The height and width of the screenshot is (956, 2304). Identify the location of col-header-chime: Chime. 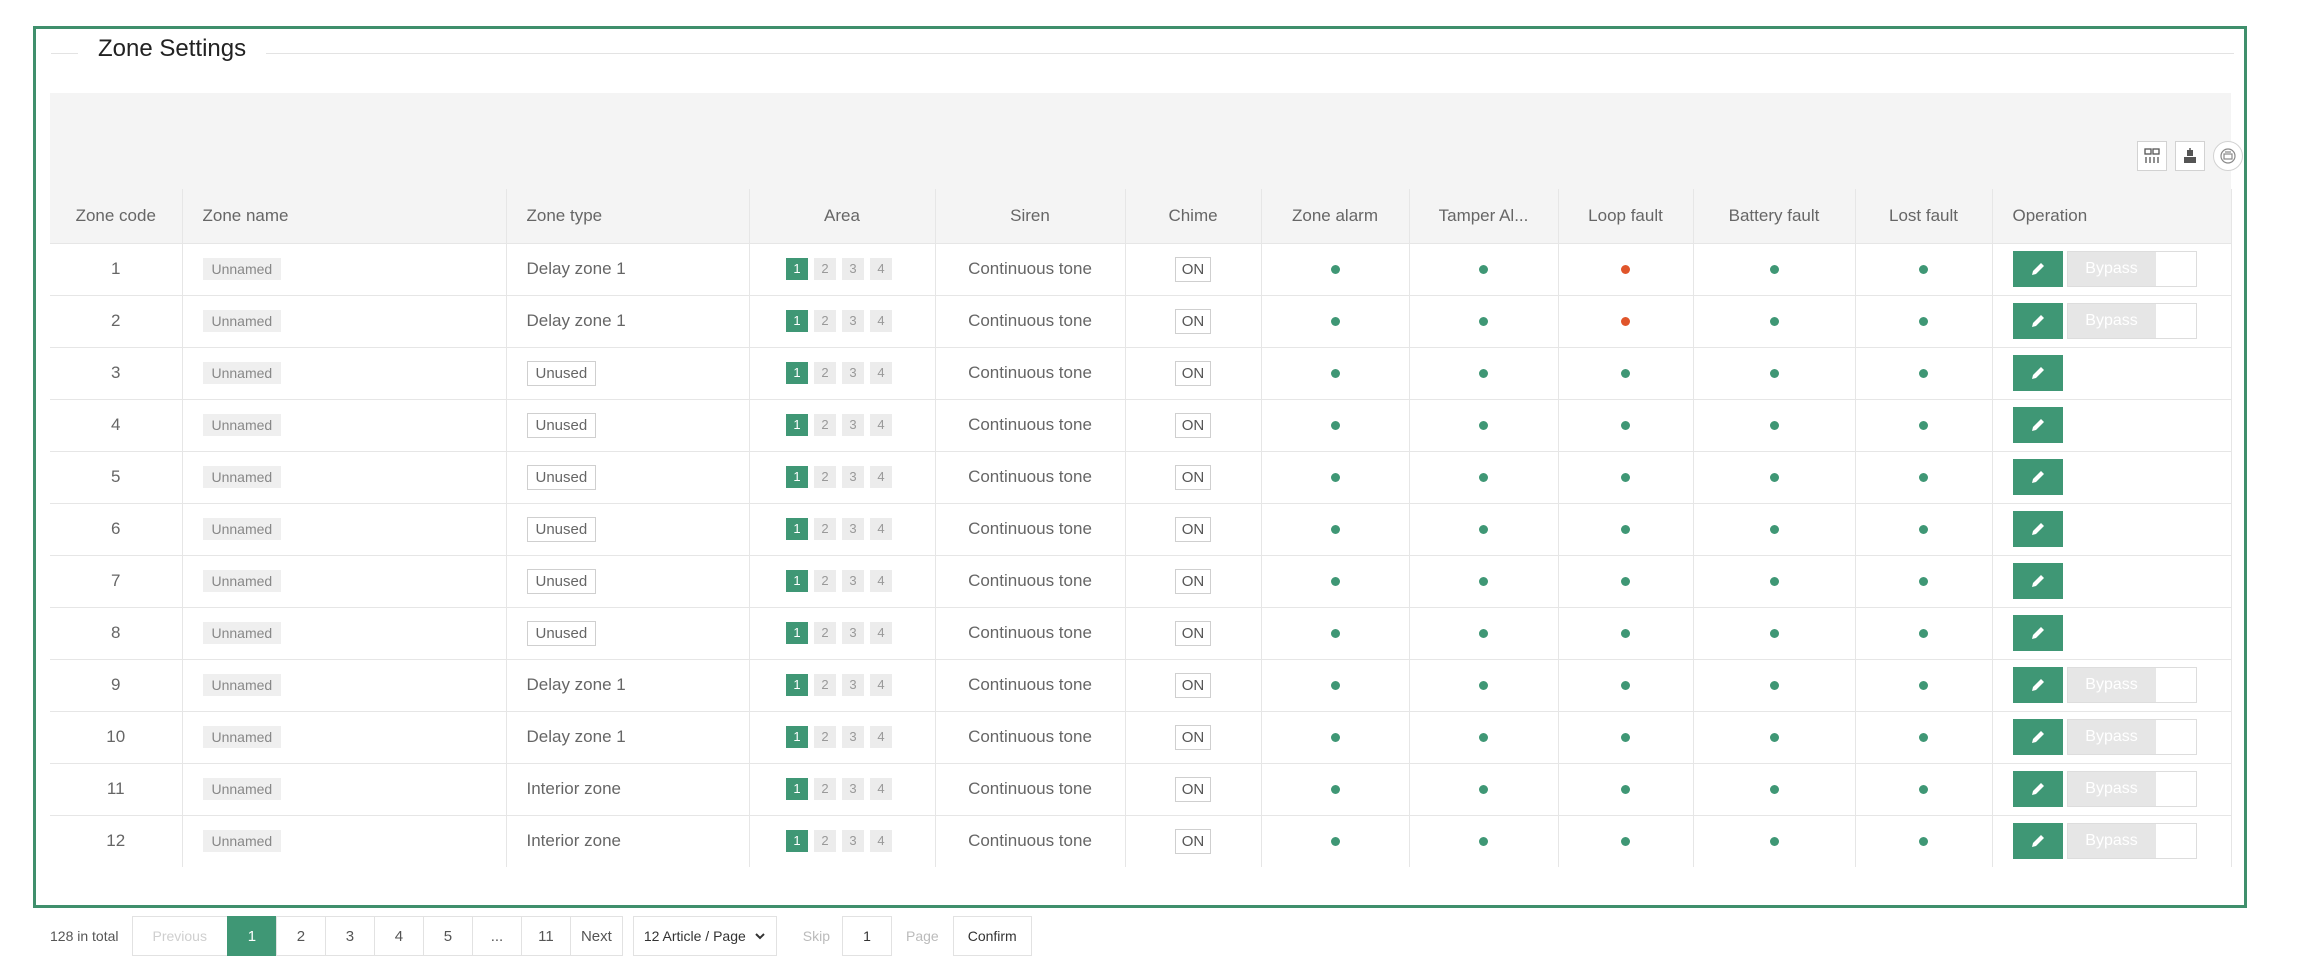
(1193, 216).